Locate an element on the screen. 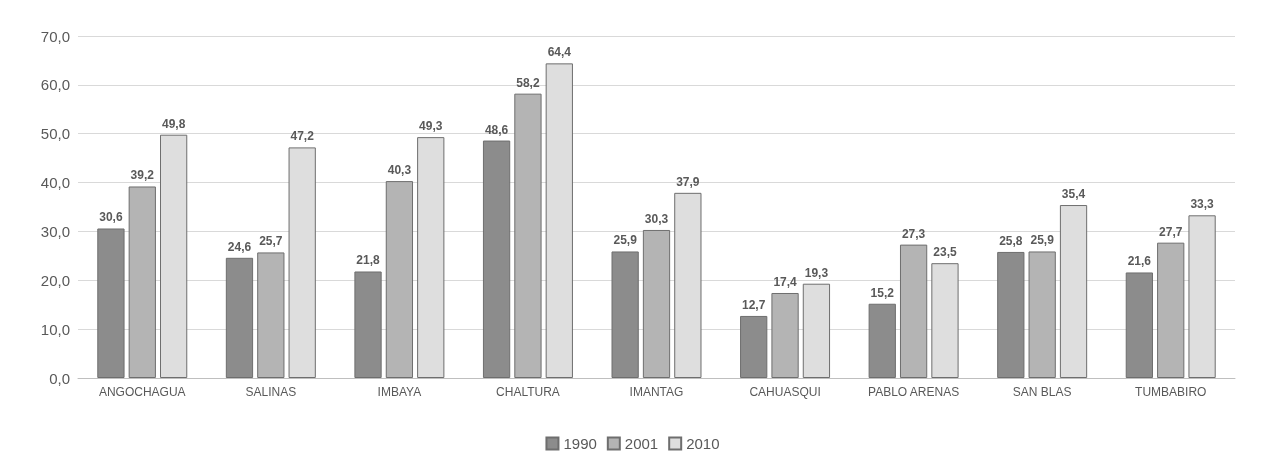  data-label: 15,2 is located at coordinates (882, 292).